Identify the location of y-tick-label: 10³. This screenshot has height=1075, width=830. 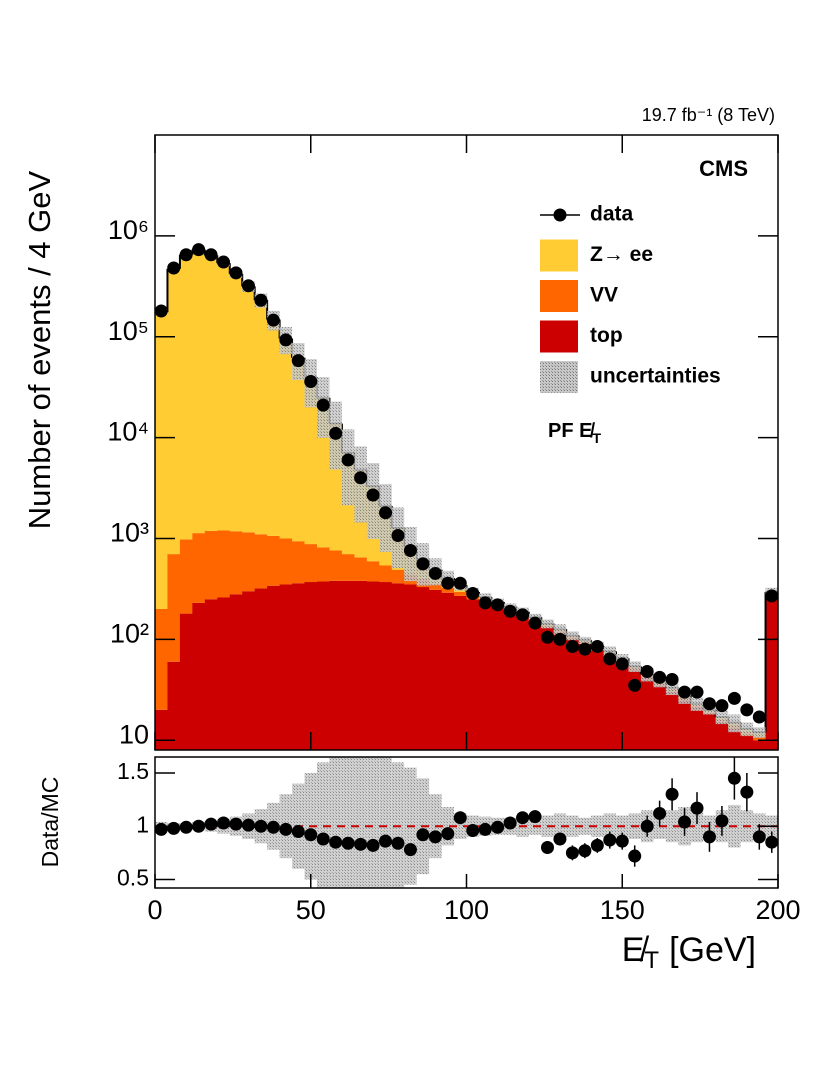
(129, 533).